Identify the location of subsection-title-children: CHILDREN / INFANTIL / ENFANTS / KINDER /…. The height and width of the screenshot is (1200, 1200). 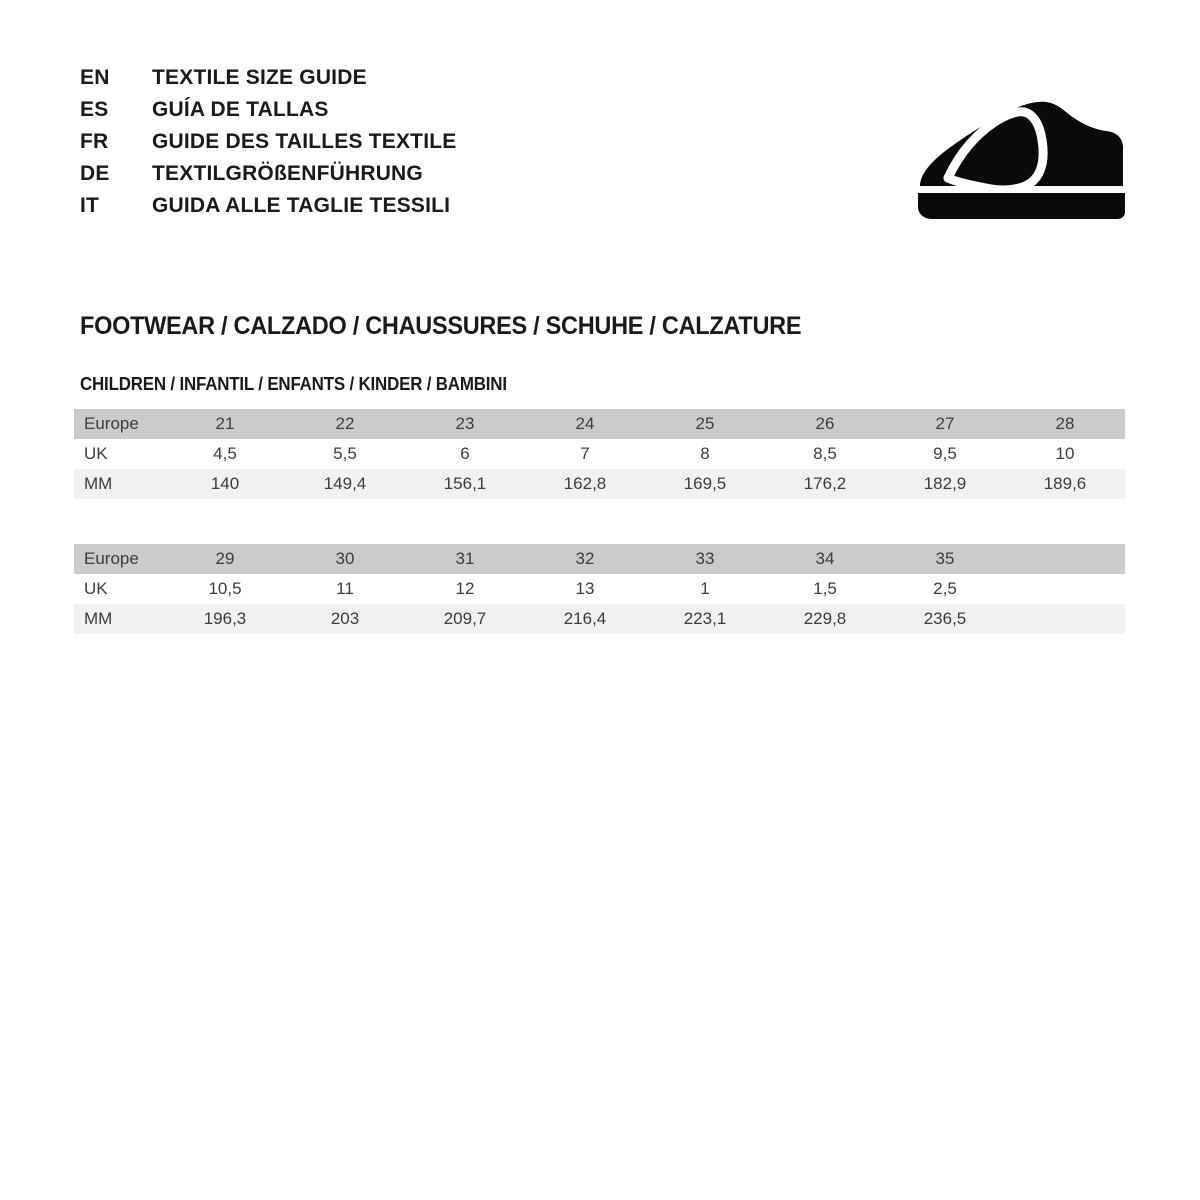
(293, 384).